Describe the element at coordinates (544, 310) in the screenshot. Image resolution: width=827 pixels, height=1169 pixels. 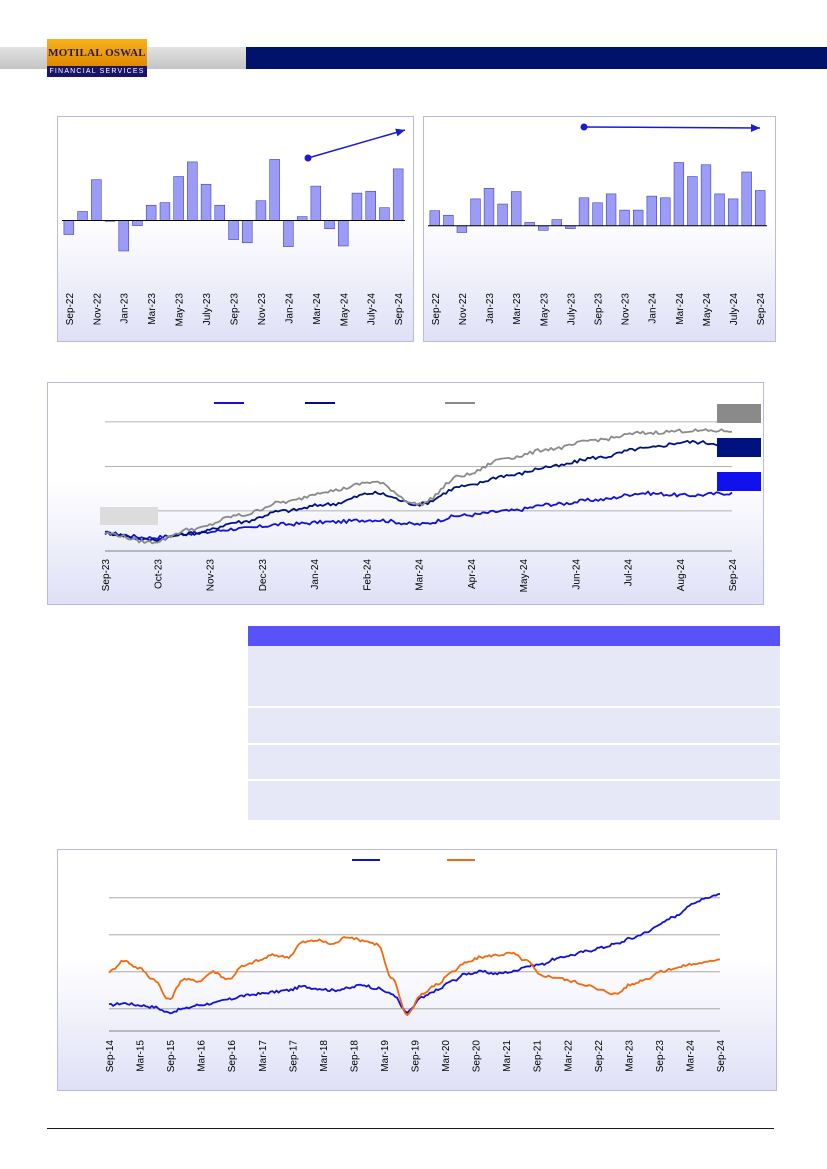
I see `x-tick-label: May-23` at that location.